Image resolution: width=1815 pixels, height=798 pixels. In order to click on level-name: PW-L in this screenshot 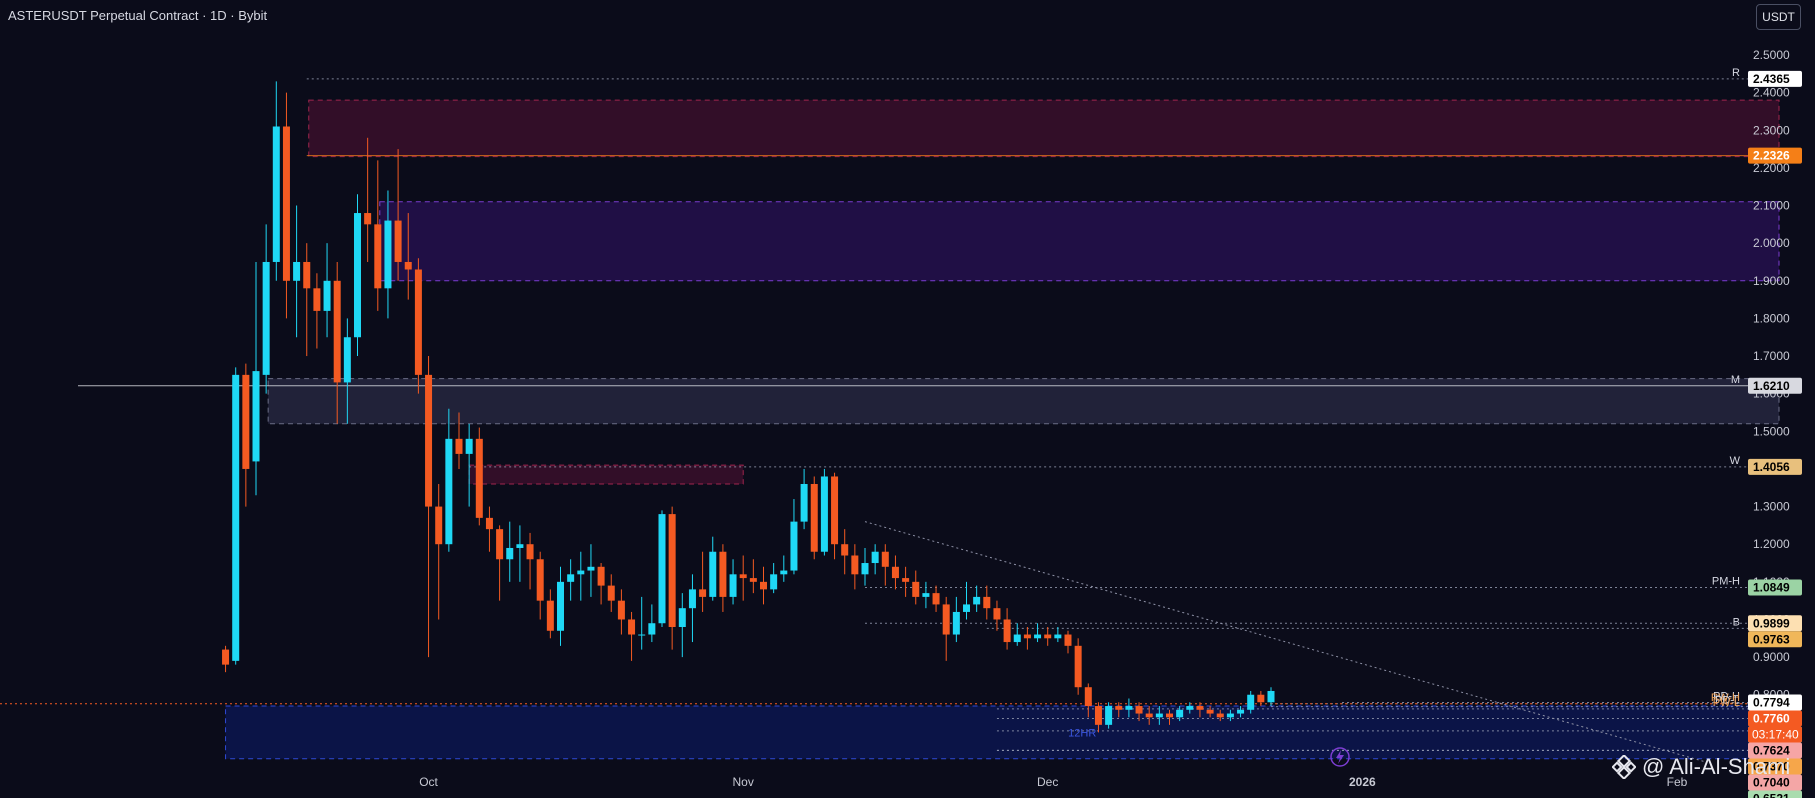, I will do `click(1726, 703)`.